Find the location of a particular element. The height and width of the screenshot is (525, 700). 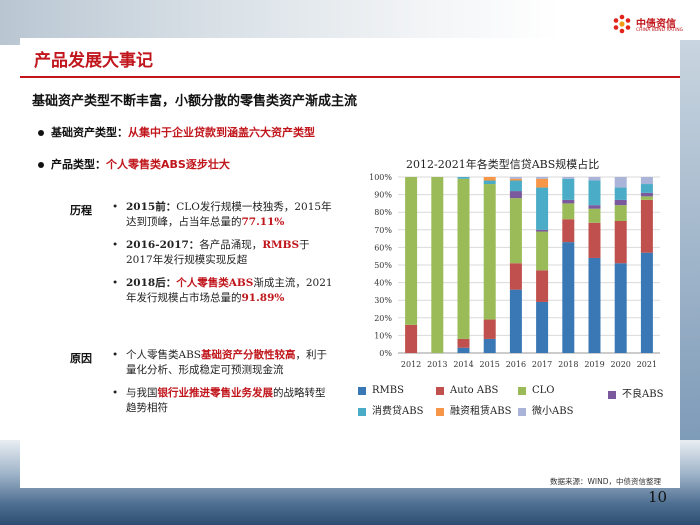

legend-item: CLO is located at coordinates (536, 390).